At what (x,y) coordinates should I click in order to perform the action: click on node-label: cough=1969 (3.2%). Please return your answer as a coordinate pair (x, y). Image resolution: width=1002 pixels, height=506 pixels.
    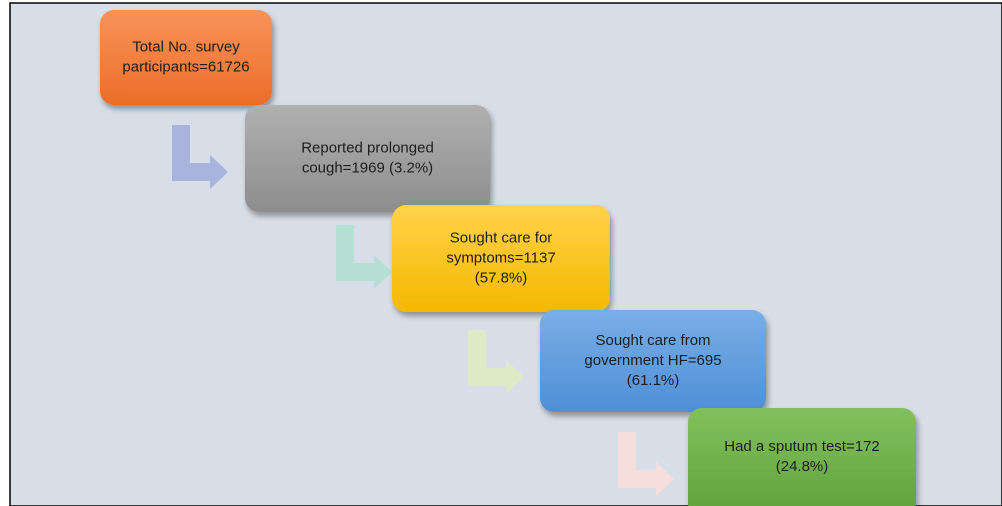
    Looking at the image, I should click on (367, 167).